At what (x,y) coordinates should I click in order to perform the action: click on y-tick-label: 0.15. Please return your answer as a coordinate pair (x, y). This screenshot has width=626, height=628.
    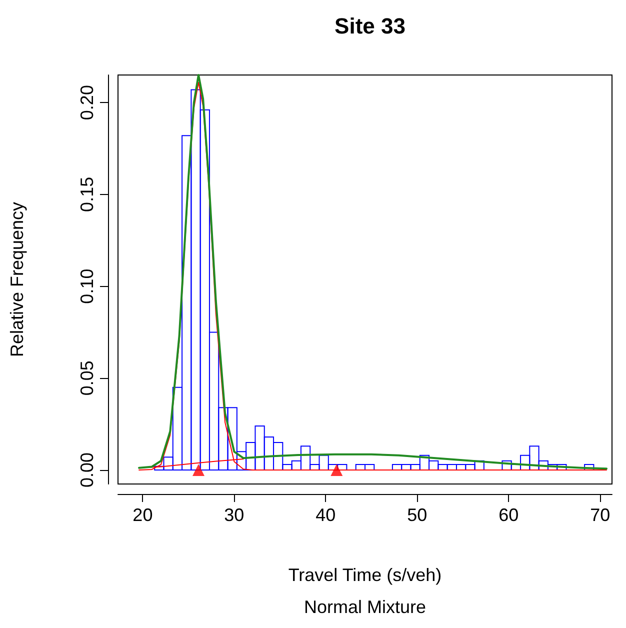
    Looking at the image, I should click on (87, 194).